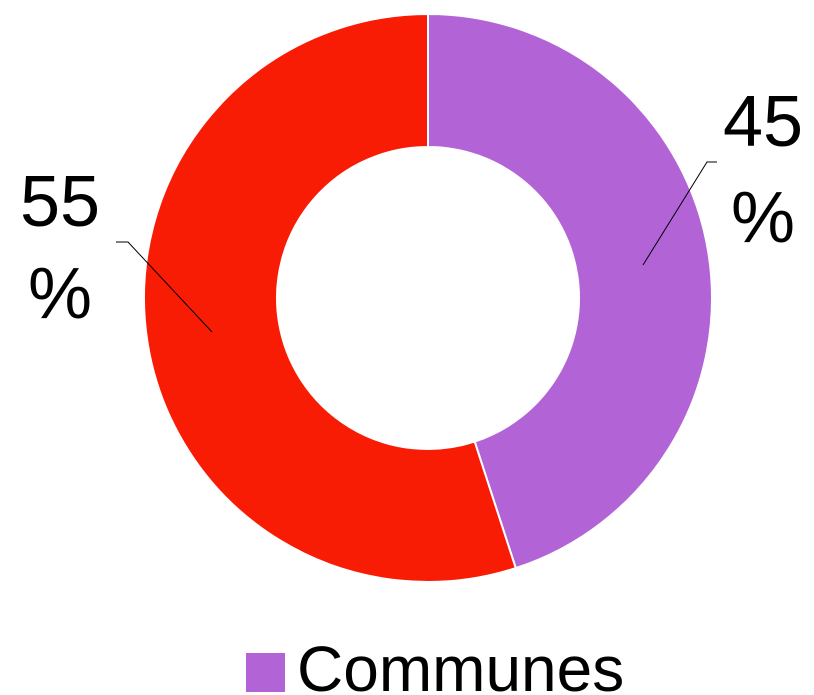 The height and width of the screenshot is (695, 814). I want to click on data-label-value-55: 55, so click(60, 202).